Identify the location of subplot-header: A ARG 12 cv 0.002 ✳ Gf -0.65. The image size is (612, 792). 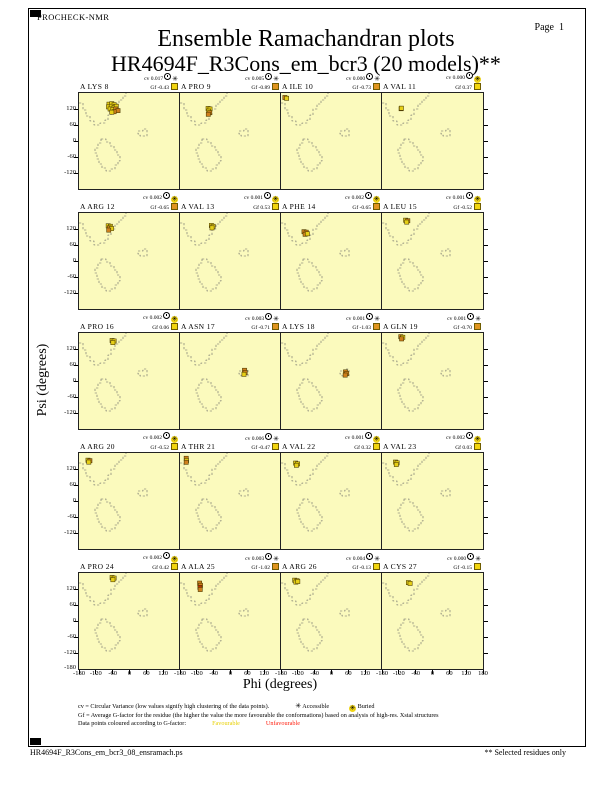
(128, 201).